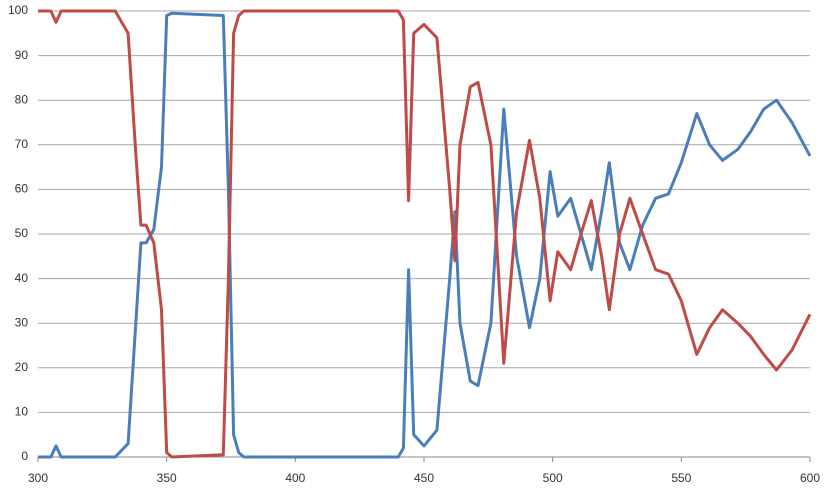 The width and height of the screenshot is (825, 488). What do you see at coordinates (22, 55) in the screenshot?
I see `y-tick-label: 90` at bounding box center [22, 55].